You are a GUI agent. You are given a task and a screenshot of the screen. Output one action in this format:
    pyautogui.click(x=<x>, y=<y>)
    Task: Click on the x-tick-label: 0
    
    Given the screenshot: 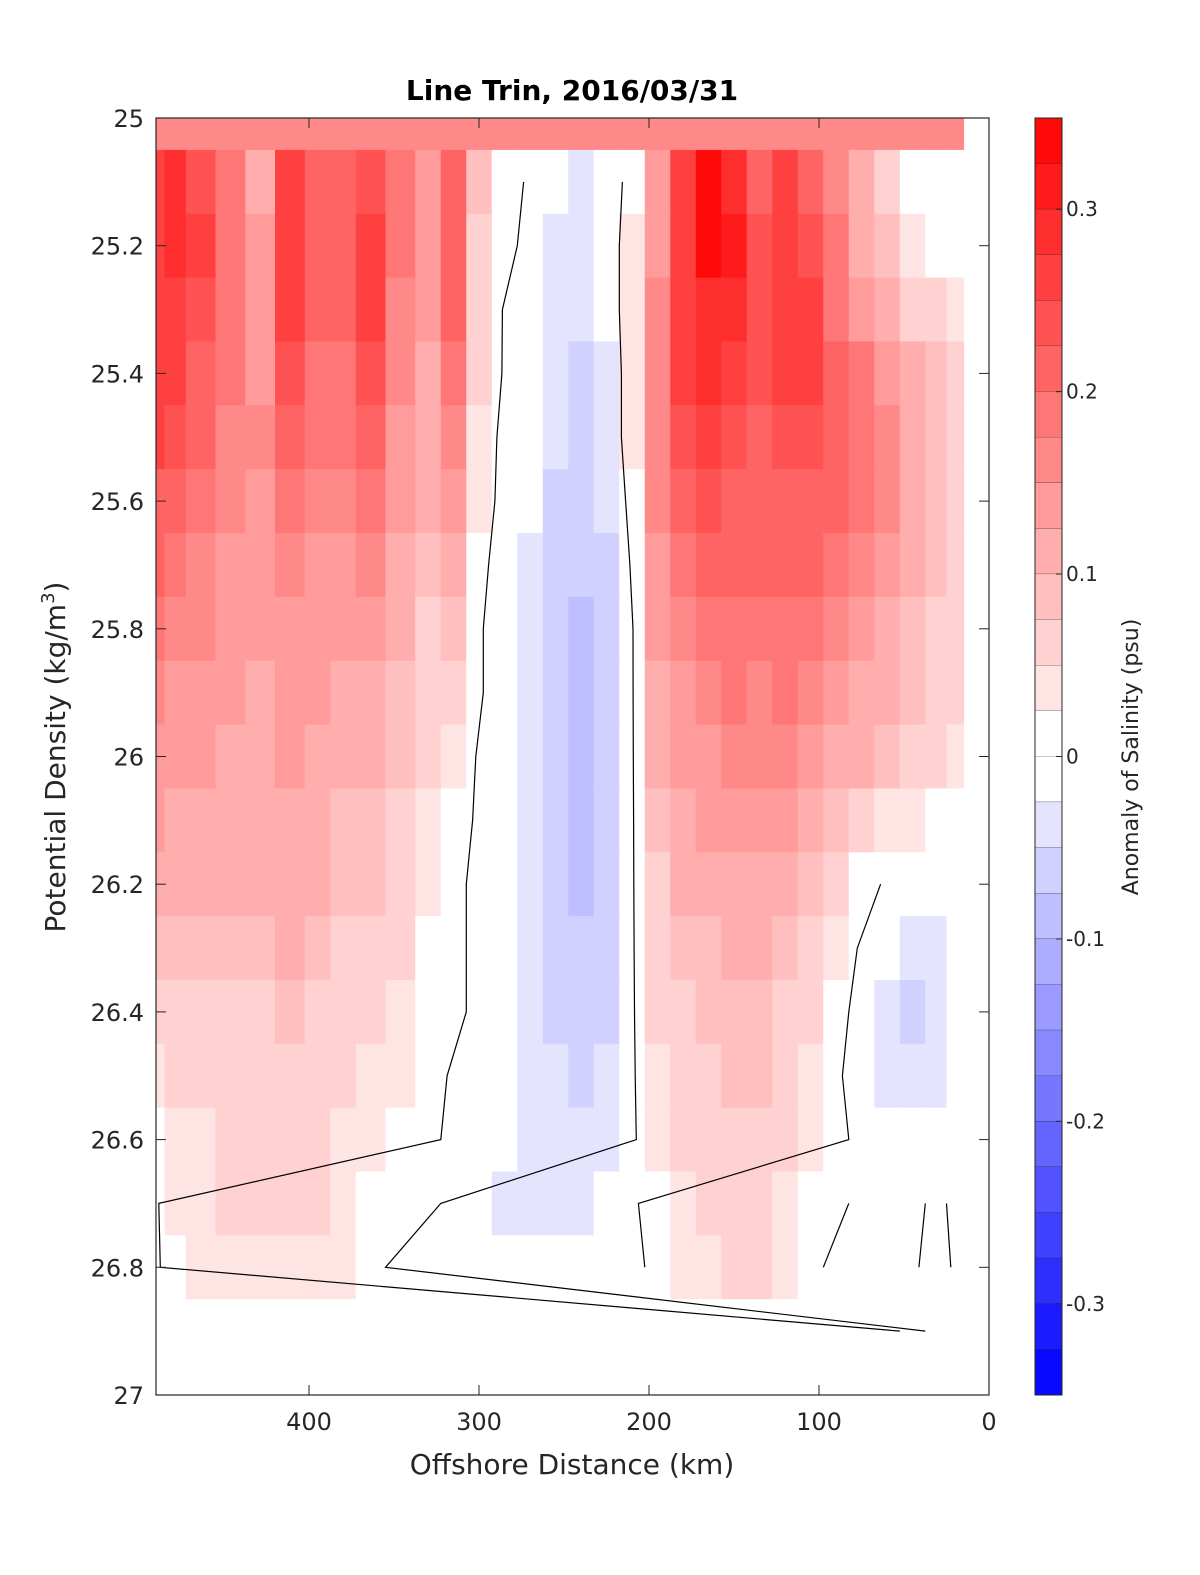 What is the action you would take?
    pyautogui.click(x=988, y=1422)
    